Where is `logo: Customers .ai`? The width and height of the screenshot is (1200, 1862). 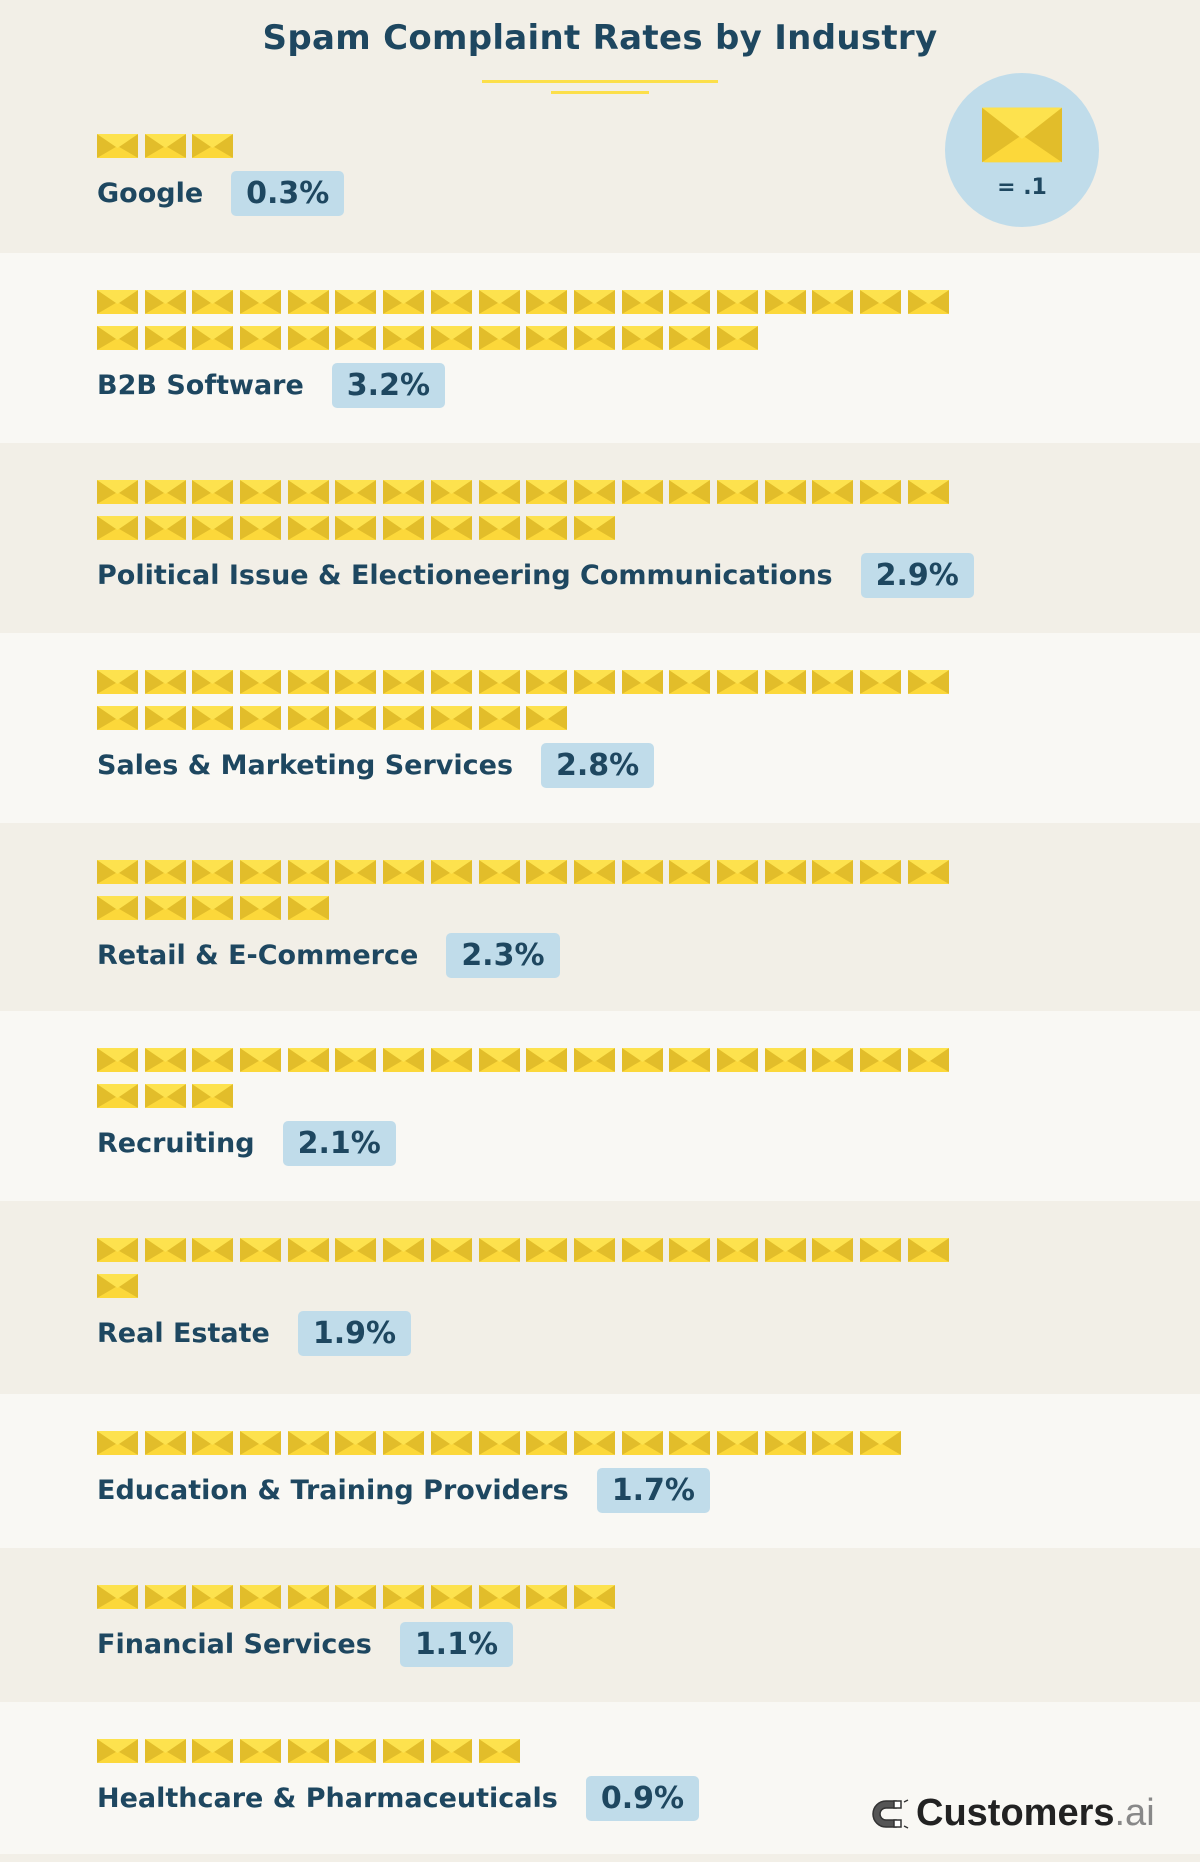 logo: Customers .ai is located at coordinates (1013, 1813).